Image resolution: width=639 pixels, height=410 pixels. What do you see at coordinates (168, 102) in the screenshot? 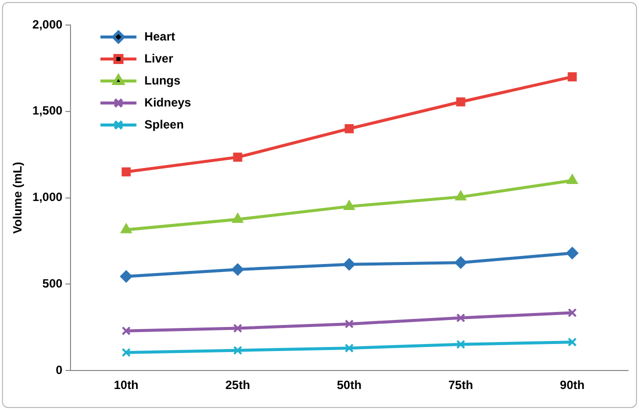
I see `legend-label: Kidneys` at bounding box center [168, 102].